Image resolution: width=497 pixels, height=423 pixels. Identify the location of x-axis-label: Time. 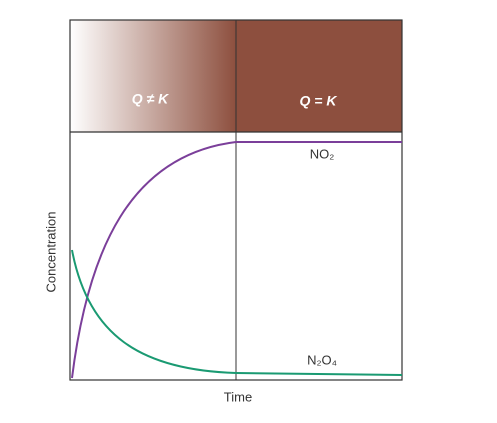
(238, 396).